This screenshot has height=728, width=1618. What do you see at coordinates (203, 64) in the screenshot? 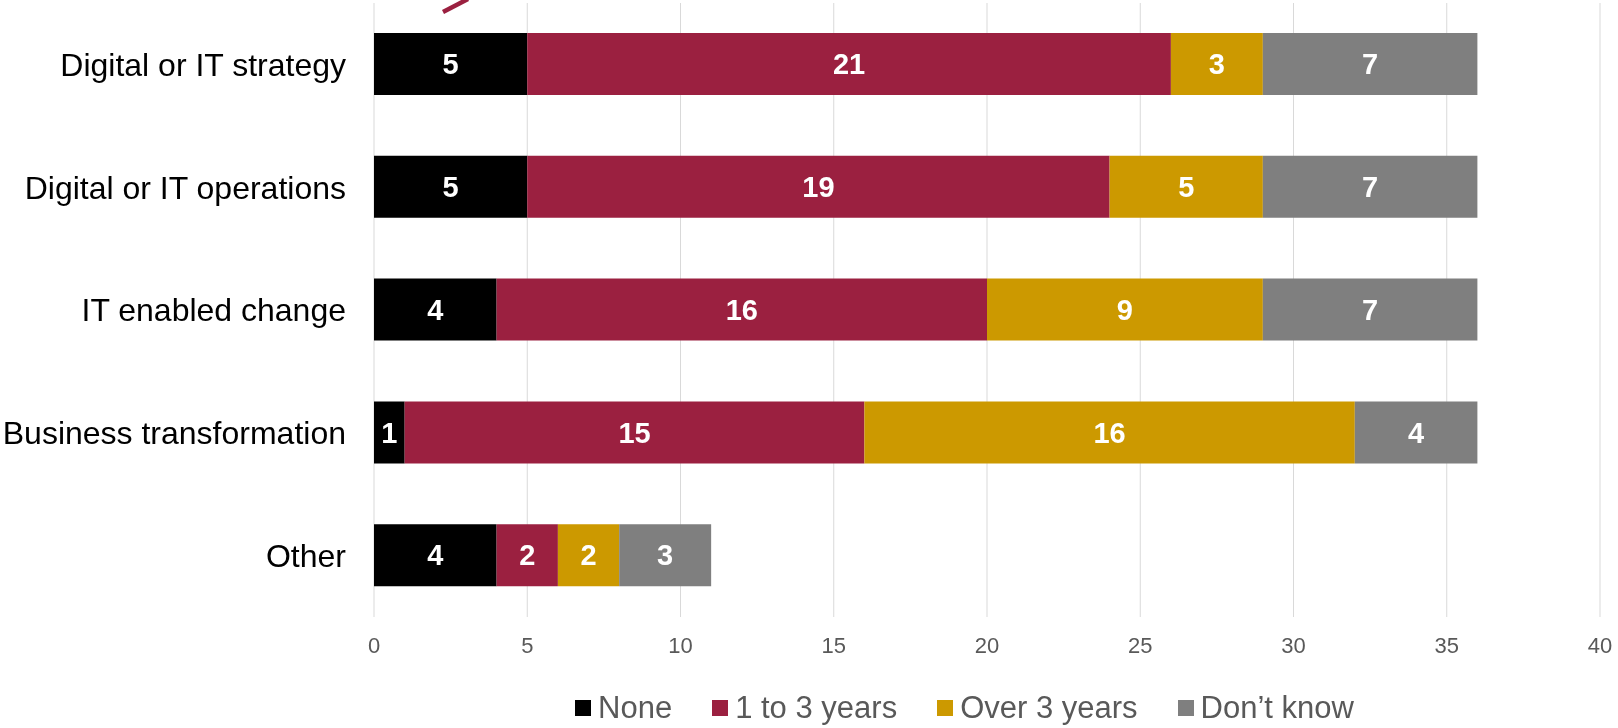
I see `y-tick-label: Digital or IT strategy` at bounding box center [203, 64].